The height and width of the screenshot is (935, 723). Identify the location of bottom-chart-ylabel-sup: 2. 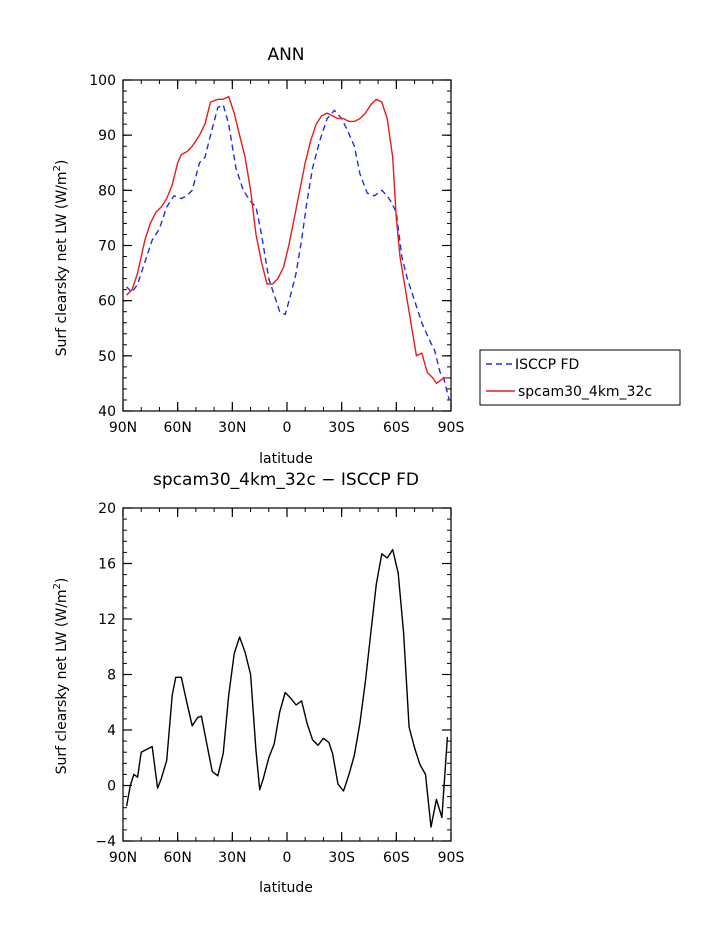
(57, 586).